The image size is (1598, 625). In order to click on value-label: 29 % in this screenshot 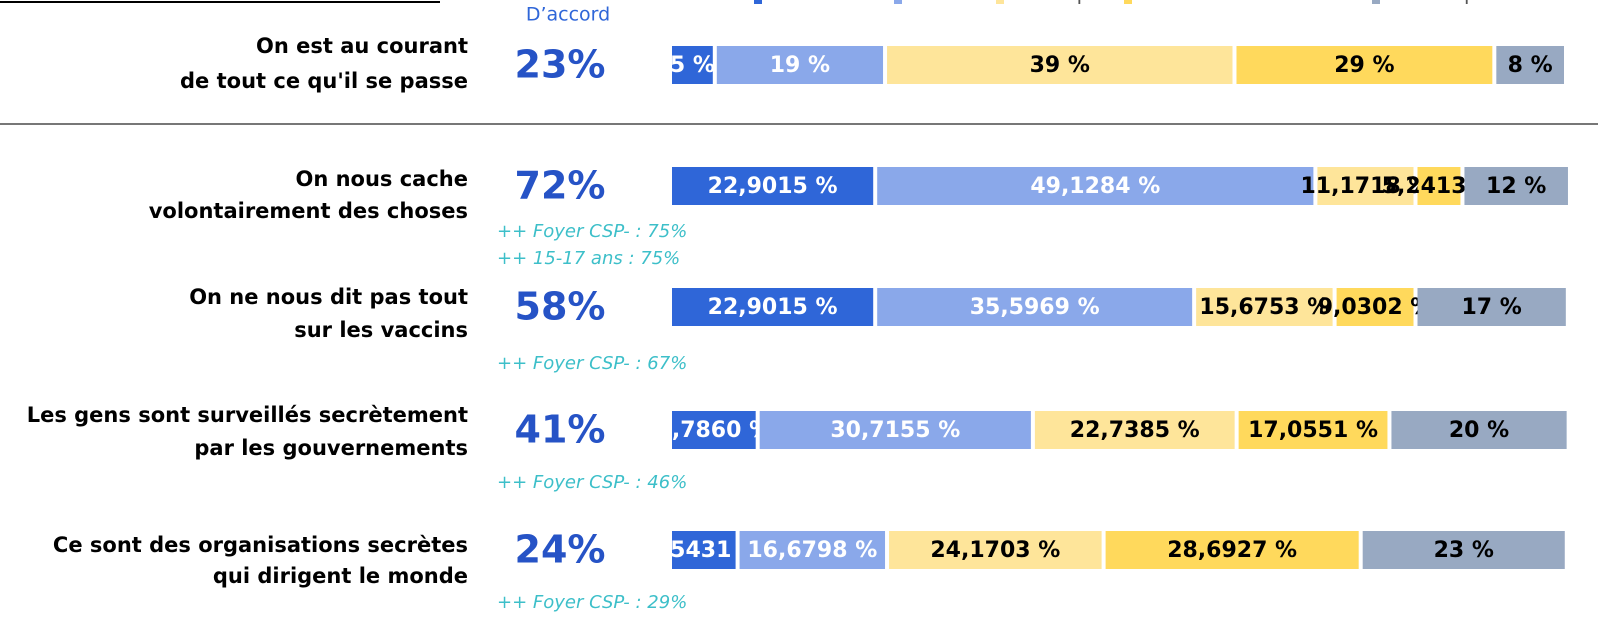, I will do `click(1364, 65)`.